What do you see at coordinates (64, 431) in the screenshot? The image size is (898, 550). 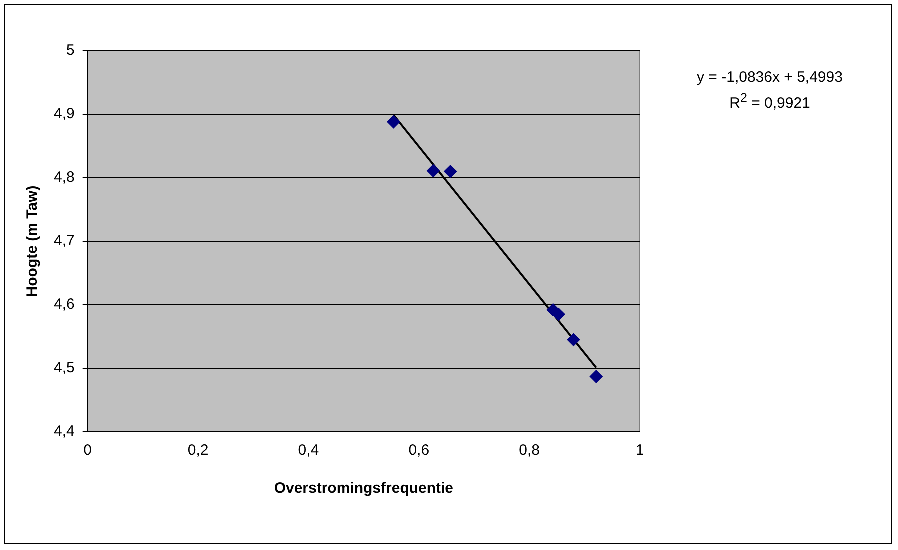 I see `y-tick-label: 4,4` at bounding box center [64, 431].